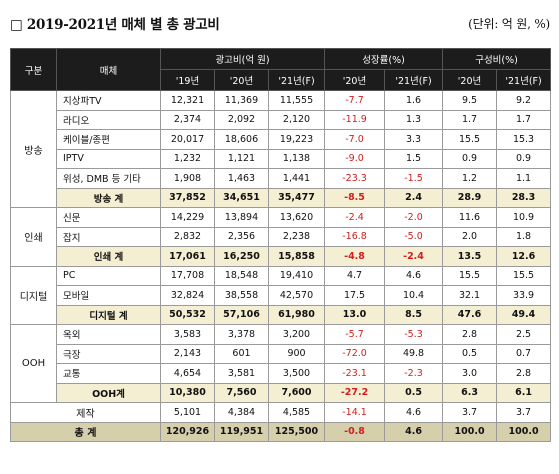 The width and height of the screenshot is (559, 474). I want to click on table-row: 케이블/종편 20,017 18,606 19,223 -7.0 3.3 15.5 15.3, so click(281, 139).